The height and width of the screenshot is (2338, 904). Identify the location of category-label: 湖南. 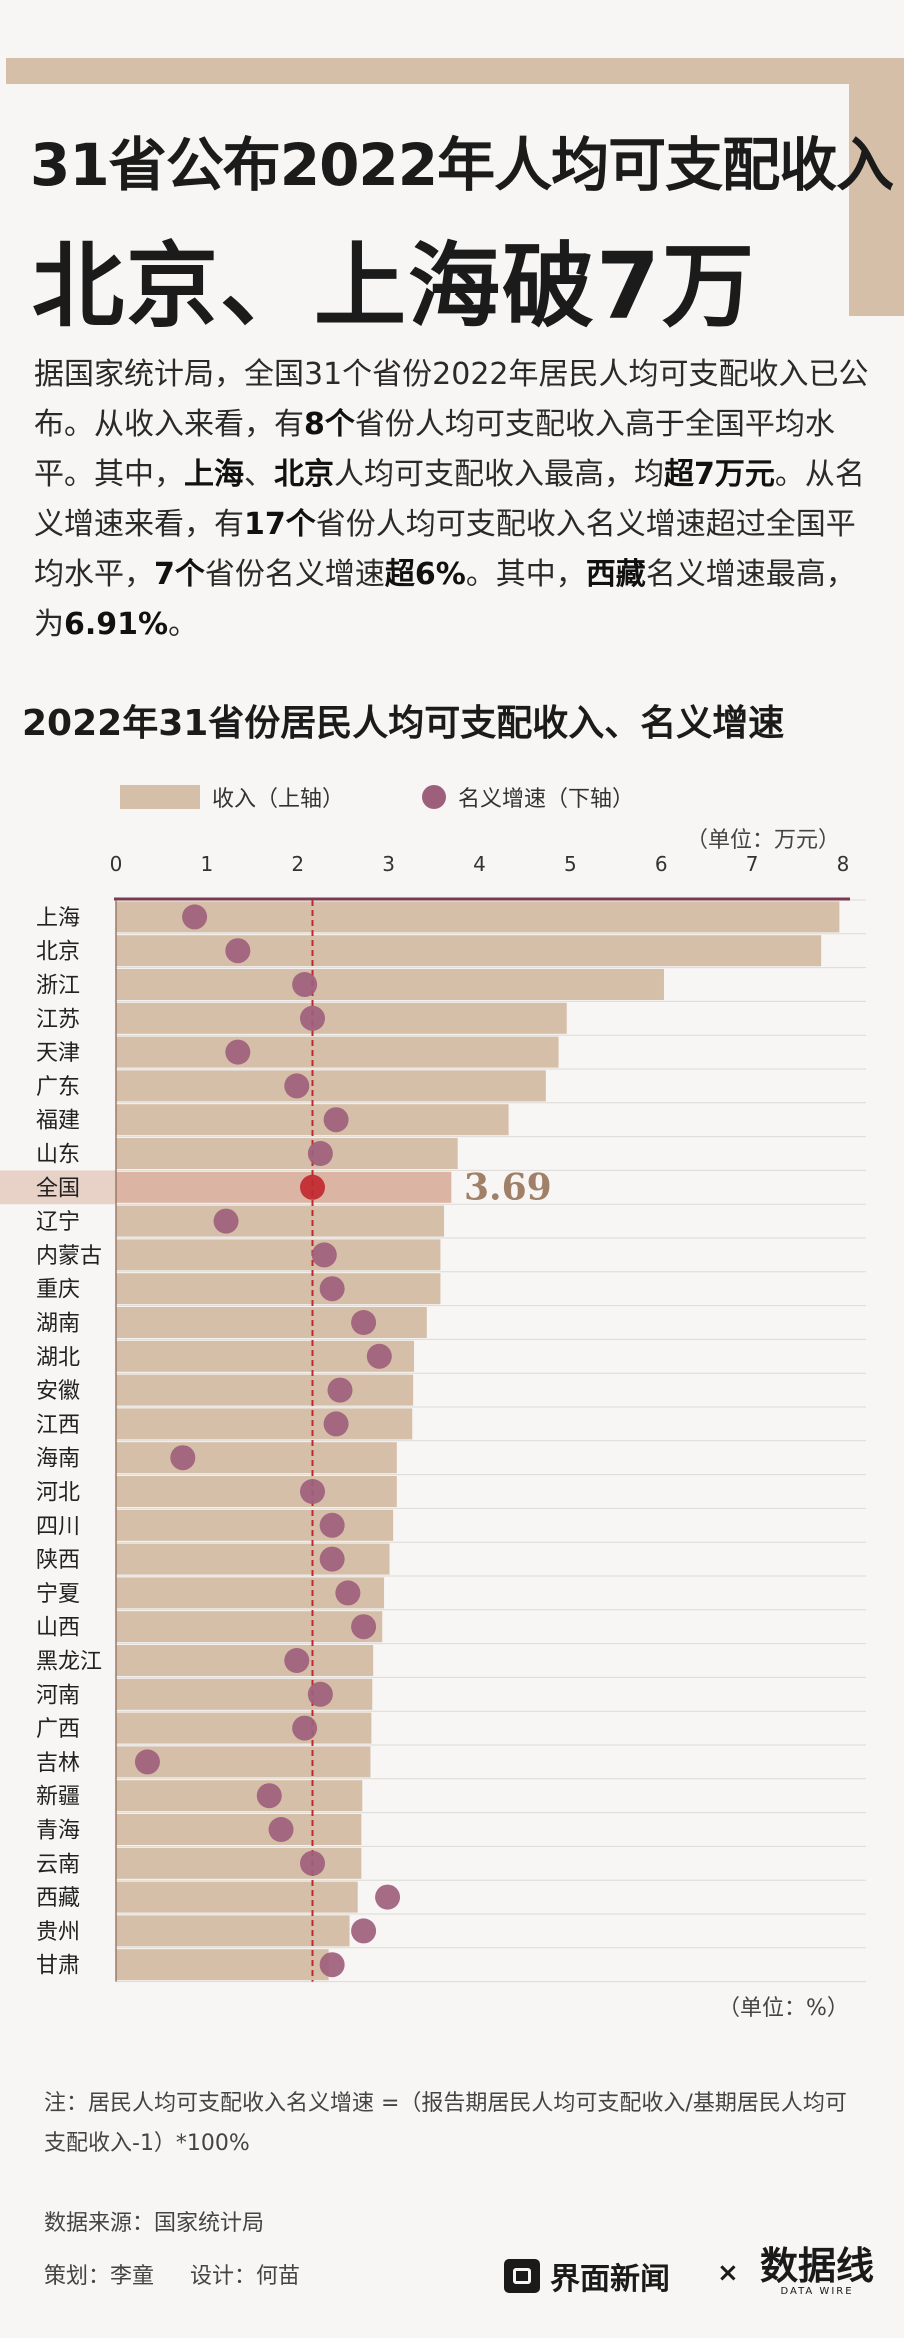
(58, 1324).